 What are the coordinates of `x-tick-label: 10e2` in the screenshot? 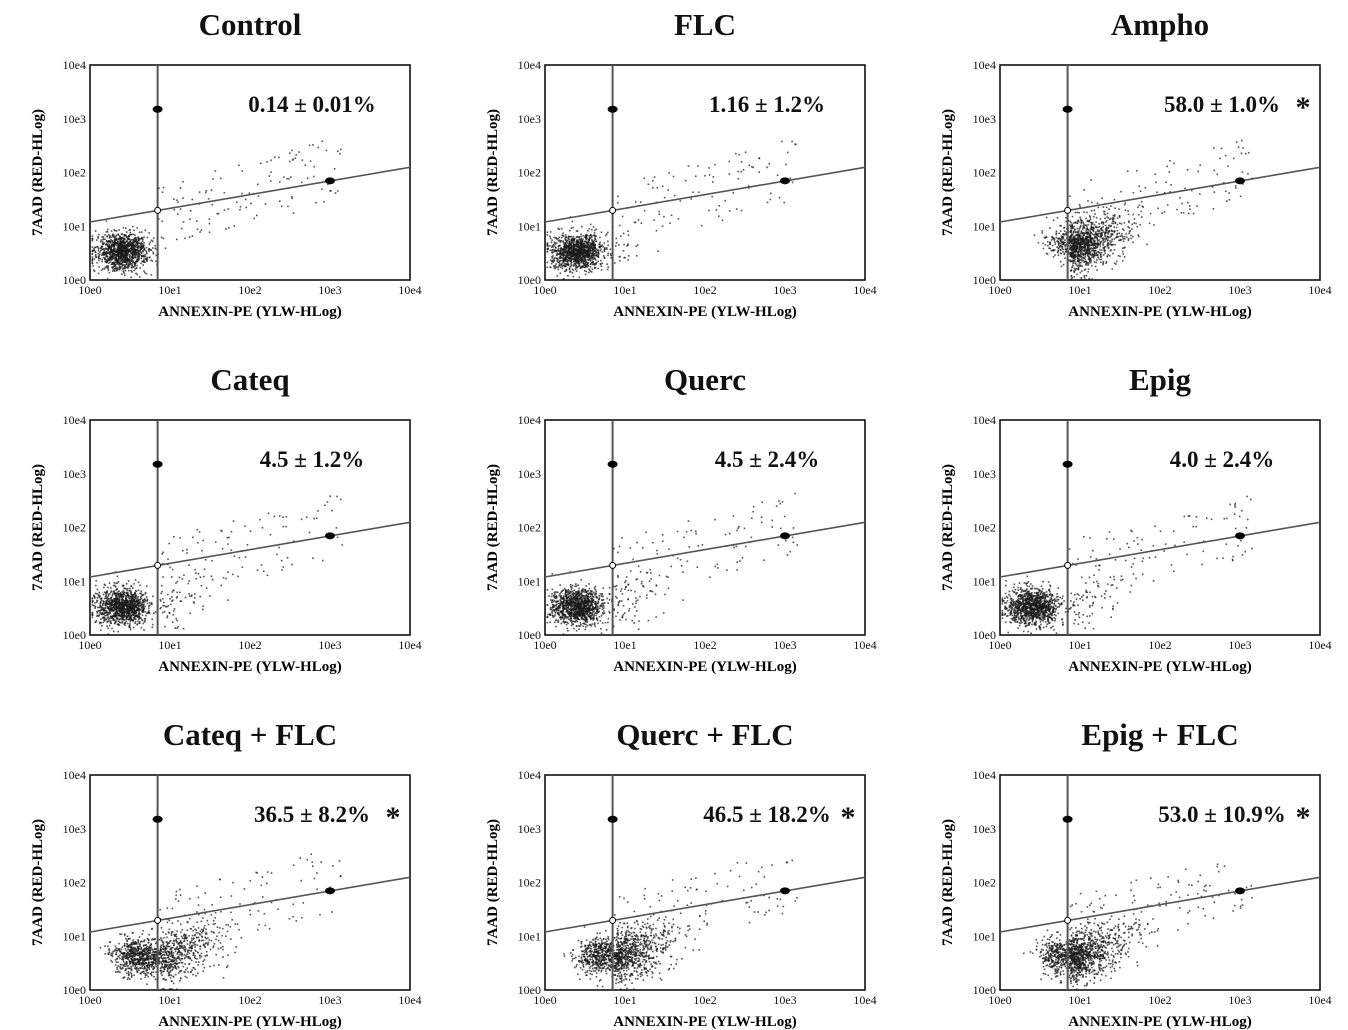 It's located at (1159, 290).